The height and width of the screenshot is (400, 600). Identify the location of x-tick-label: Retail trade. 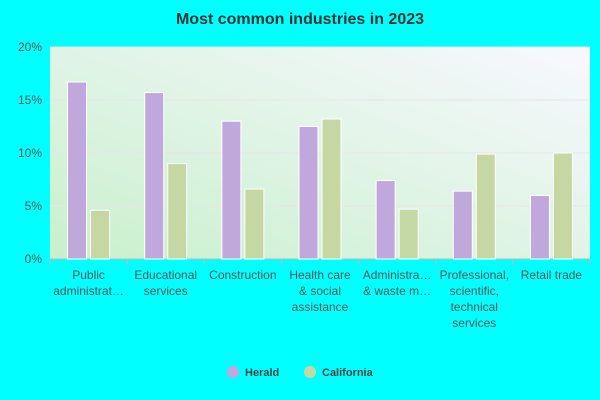
(552, 275).